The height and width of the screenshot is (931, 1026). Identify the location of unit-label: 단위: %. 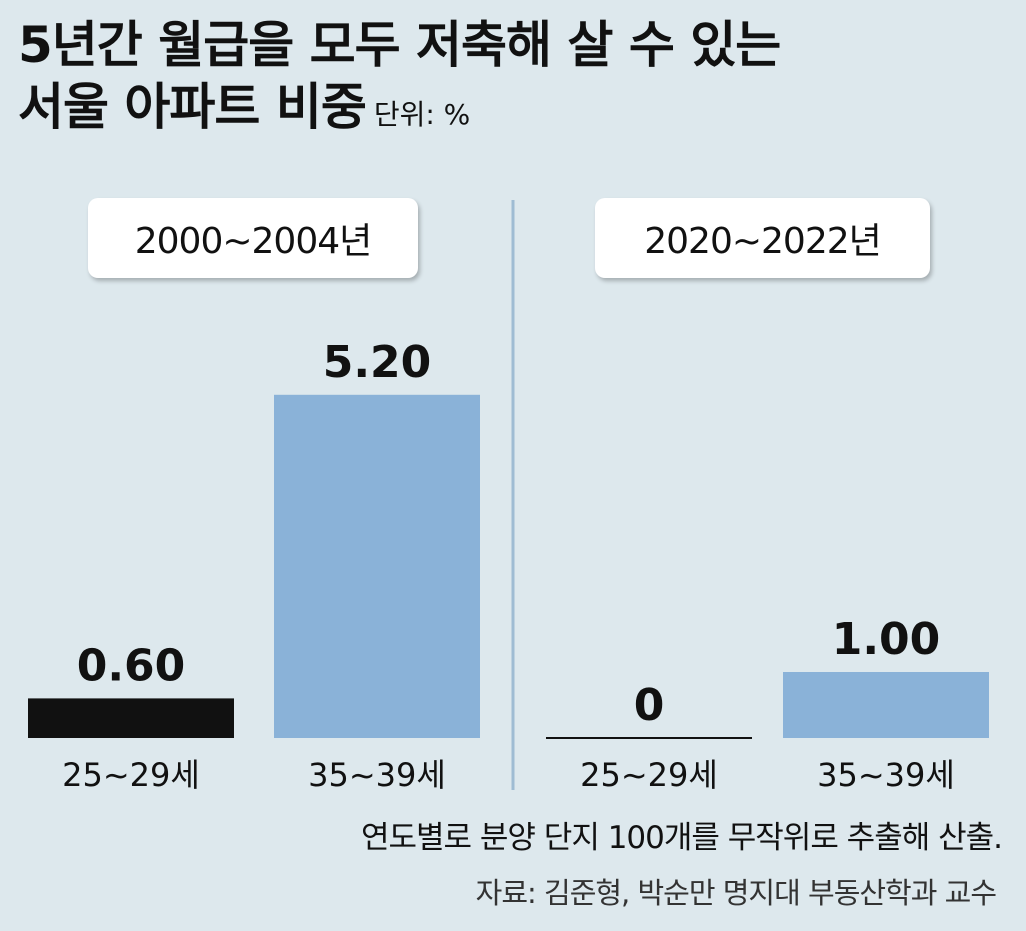
(422, 114).